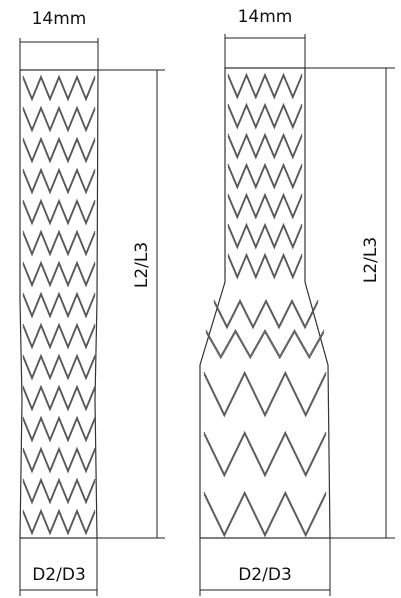 The height and width of the screenshot is (598, 401). I want to click on stent-wires, so click(59, 305).